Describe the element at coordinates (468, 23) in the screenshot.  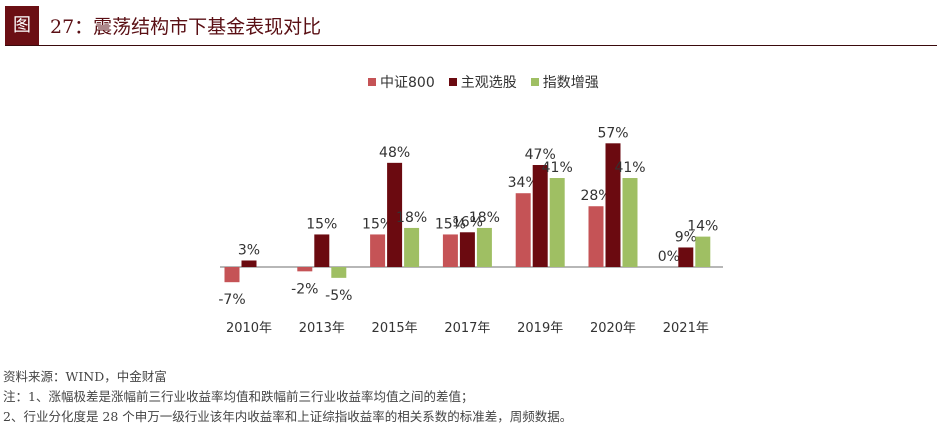
I see `figure-header: 图 27：震荡结构市下基金表现对比` at that location.